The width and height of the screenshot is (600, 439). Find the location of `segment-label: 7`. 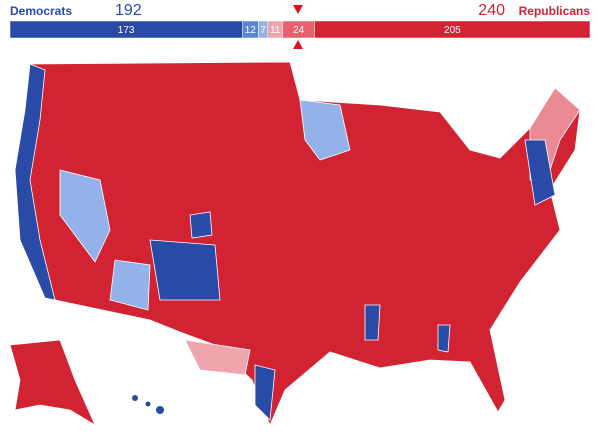

segment-label: 7 is located at coordinates (263, 30).